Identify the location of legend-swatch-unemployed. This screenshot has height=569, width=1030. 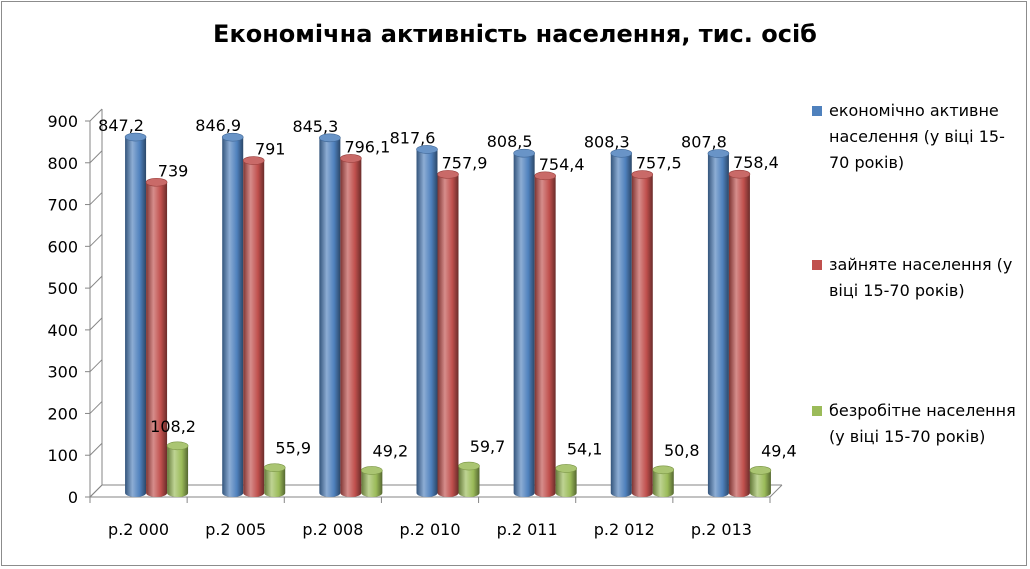
(817, 411).